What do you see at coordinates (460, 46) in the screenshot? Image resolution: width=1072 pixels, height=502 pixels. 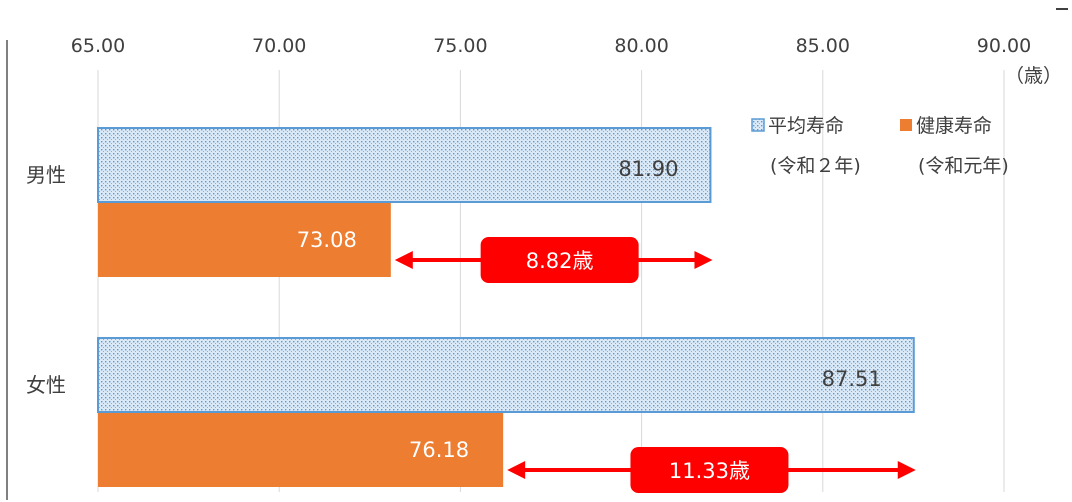 I see `x-tick-label: 75.00` at bounding box center [460, 46].